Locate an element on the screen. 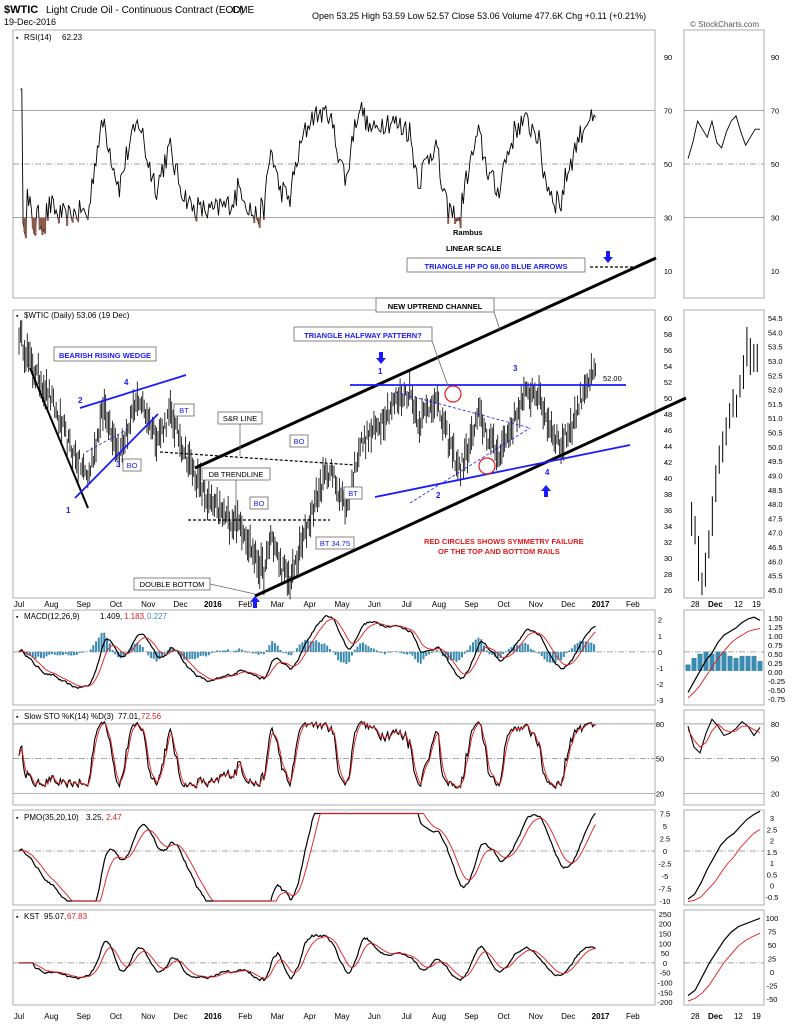  triangle-po-label: TRIANGLE HP PO 68.00 BLUE ARROWS is located at coordinates (496, 266).